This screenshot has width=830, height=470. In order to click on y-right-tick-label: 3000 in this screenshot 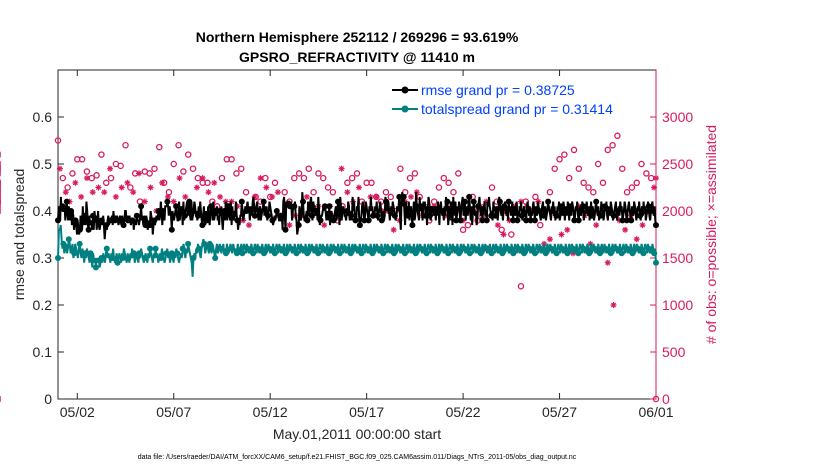, I will do `click(677, 117)`.